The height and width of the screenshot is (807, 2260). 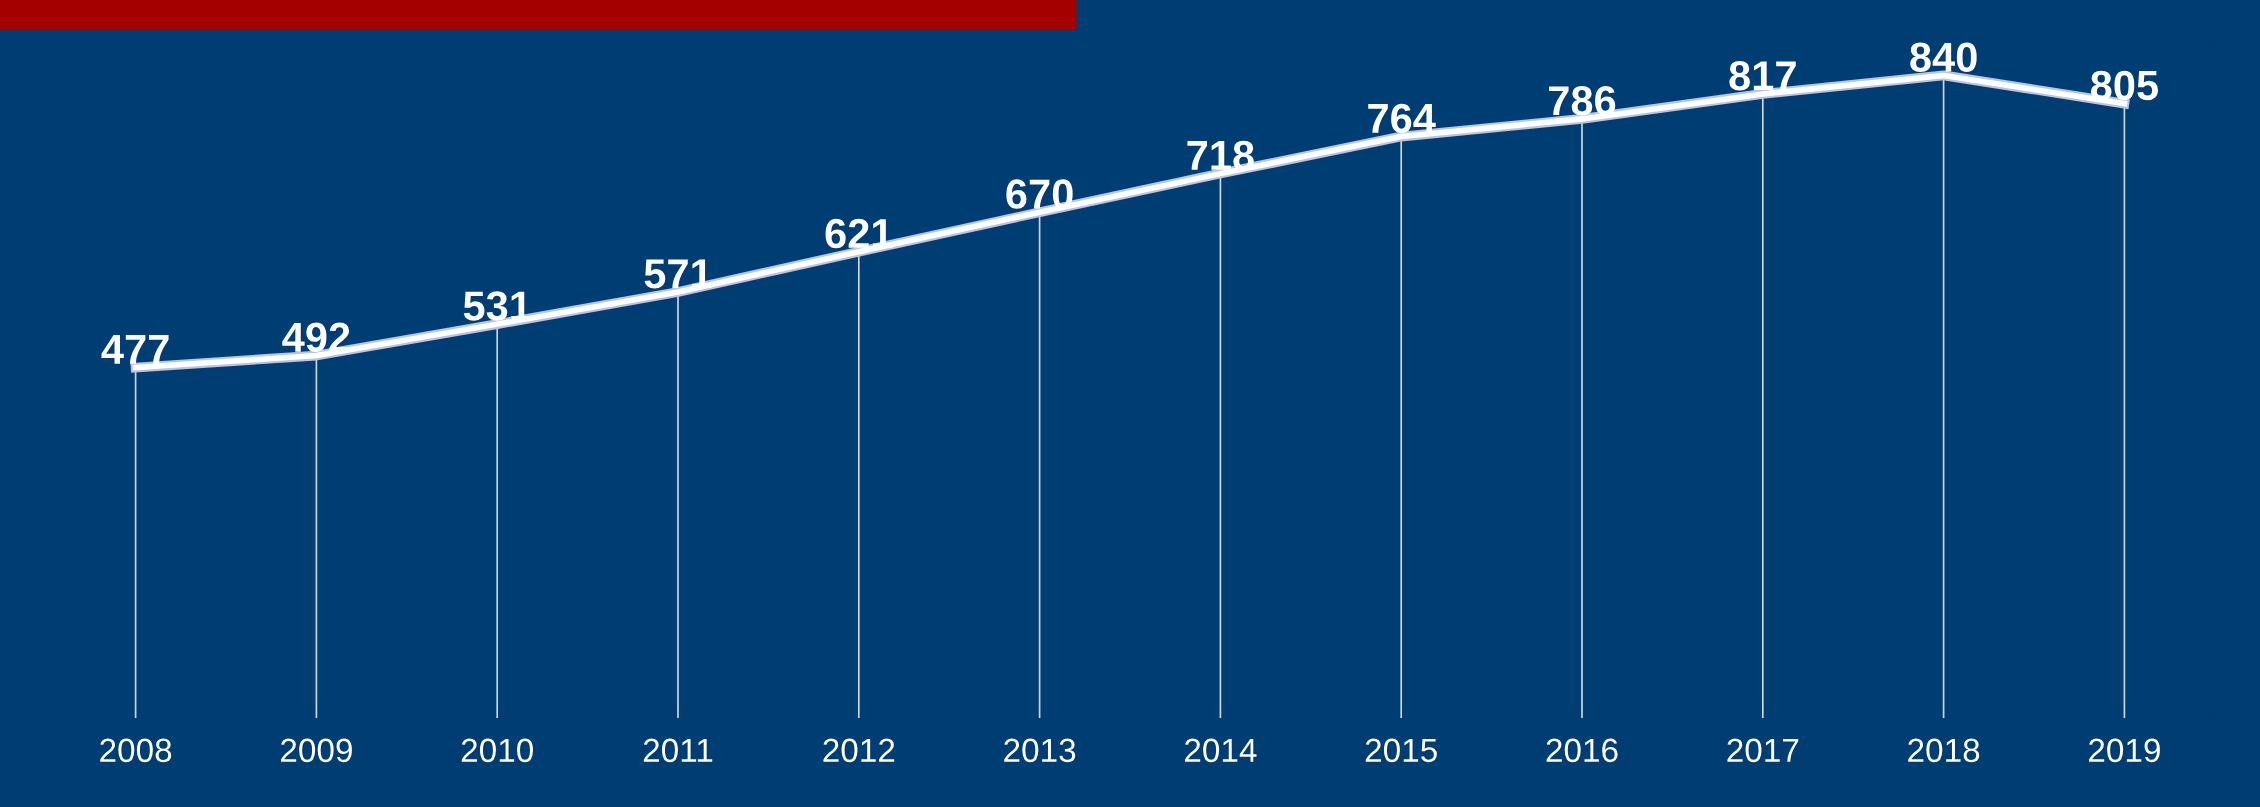 What do you see at coordinates (1762, 76) in the screenshot?
I see `data-label: 817` at bounding box center [1762, 76].